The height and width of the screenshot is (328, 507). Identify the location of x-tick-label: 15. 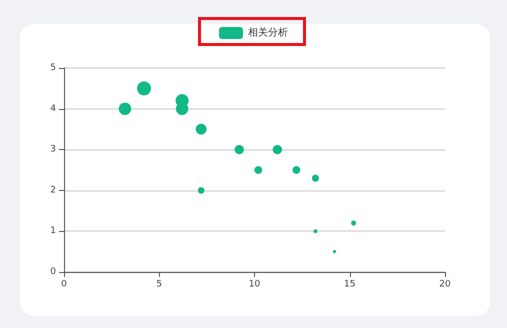
(350, 285).